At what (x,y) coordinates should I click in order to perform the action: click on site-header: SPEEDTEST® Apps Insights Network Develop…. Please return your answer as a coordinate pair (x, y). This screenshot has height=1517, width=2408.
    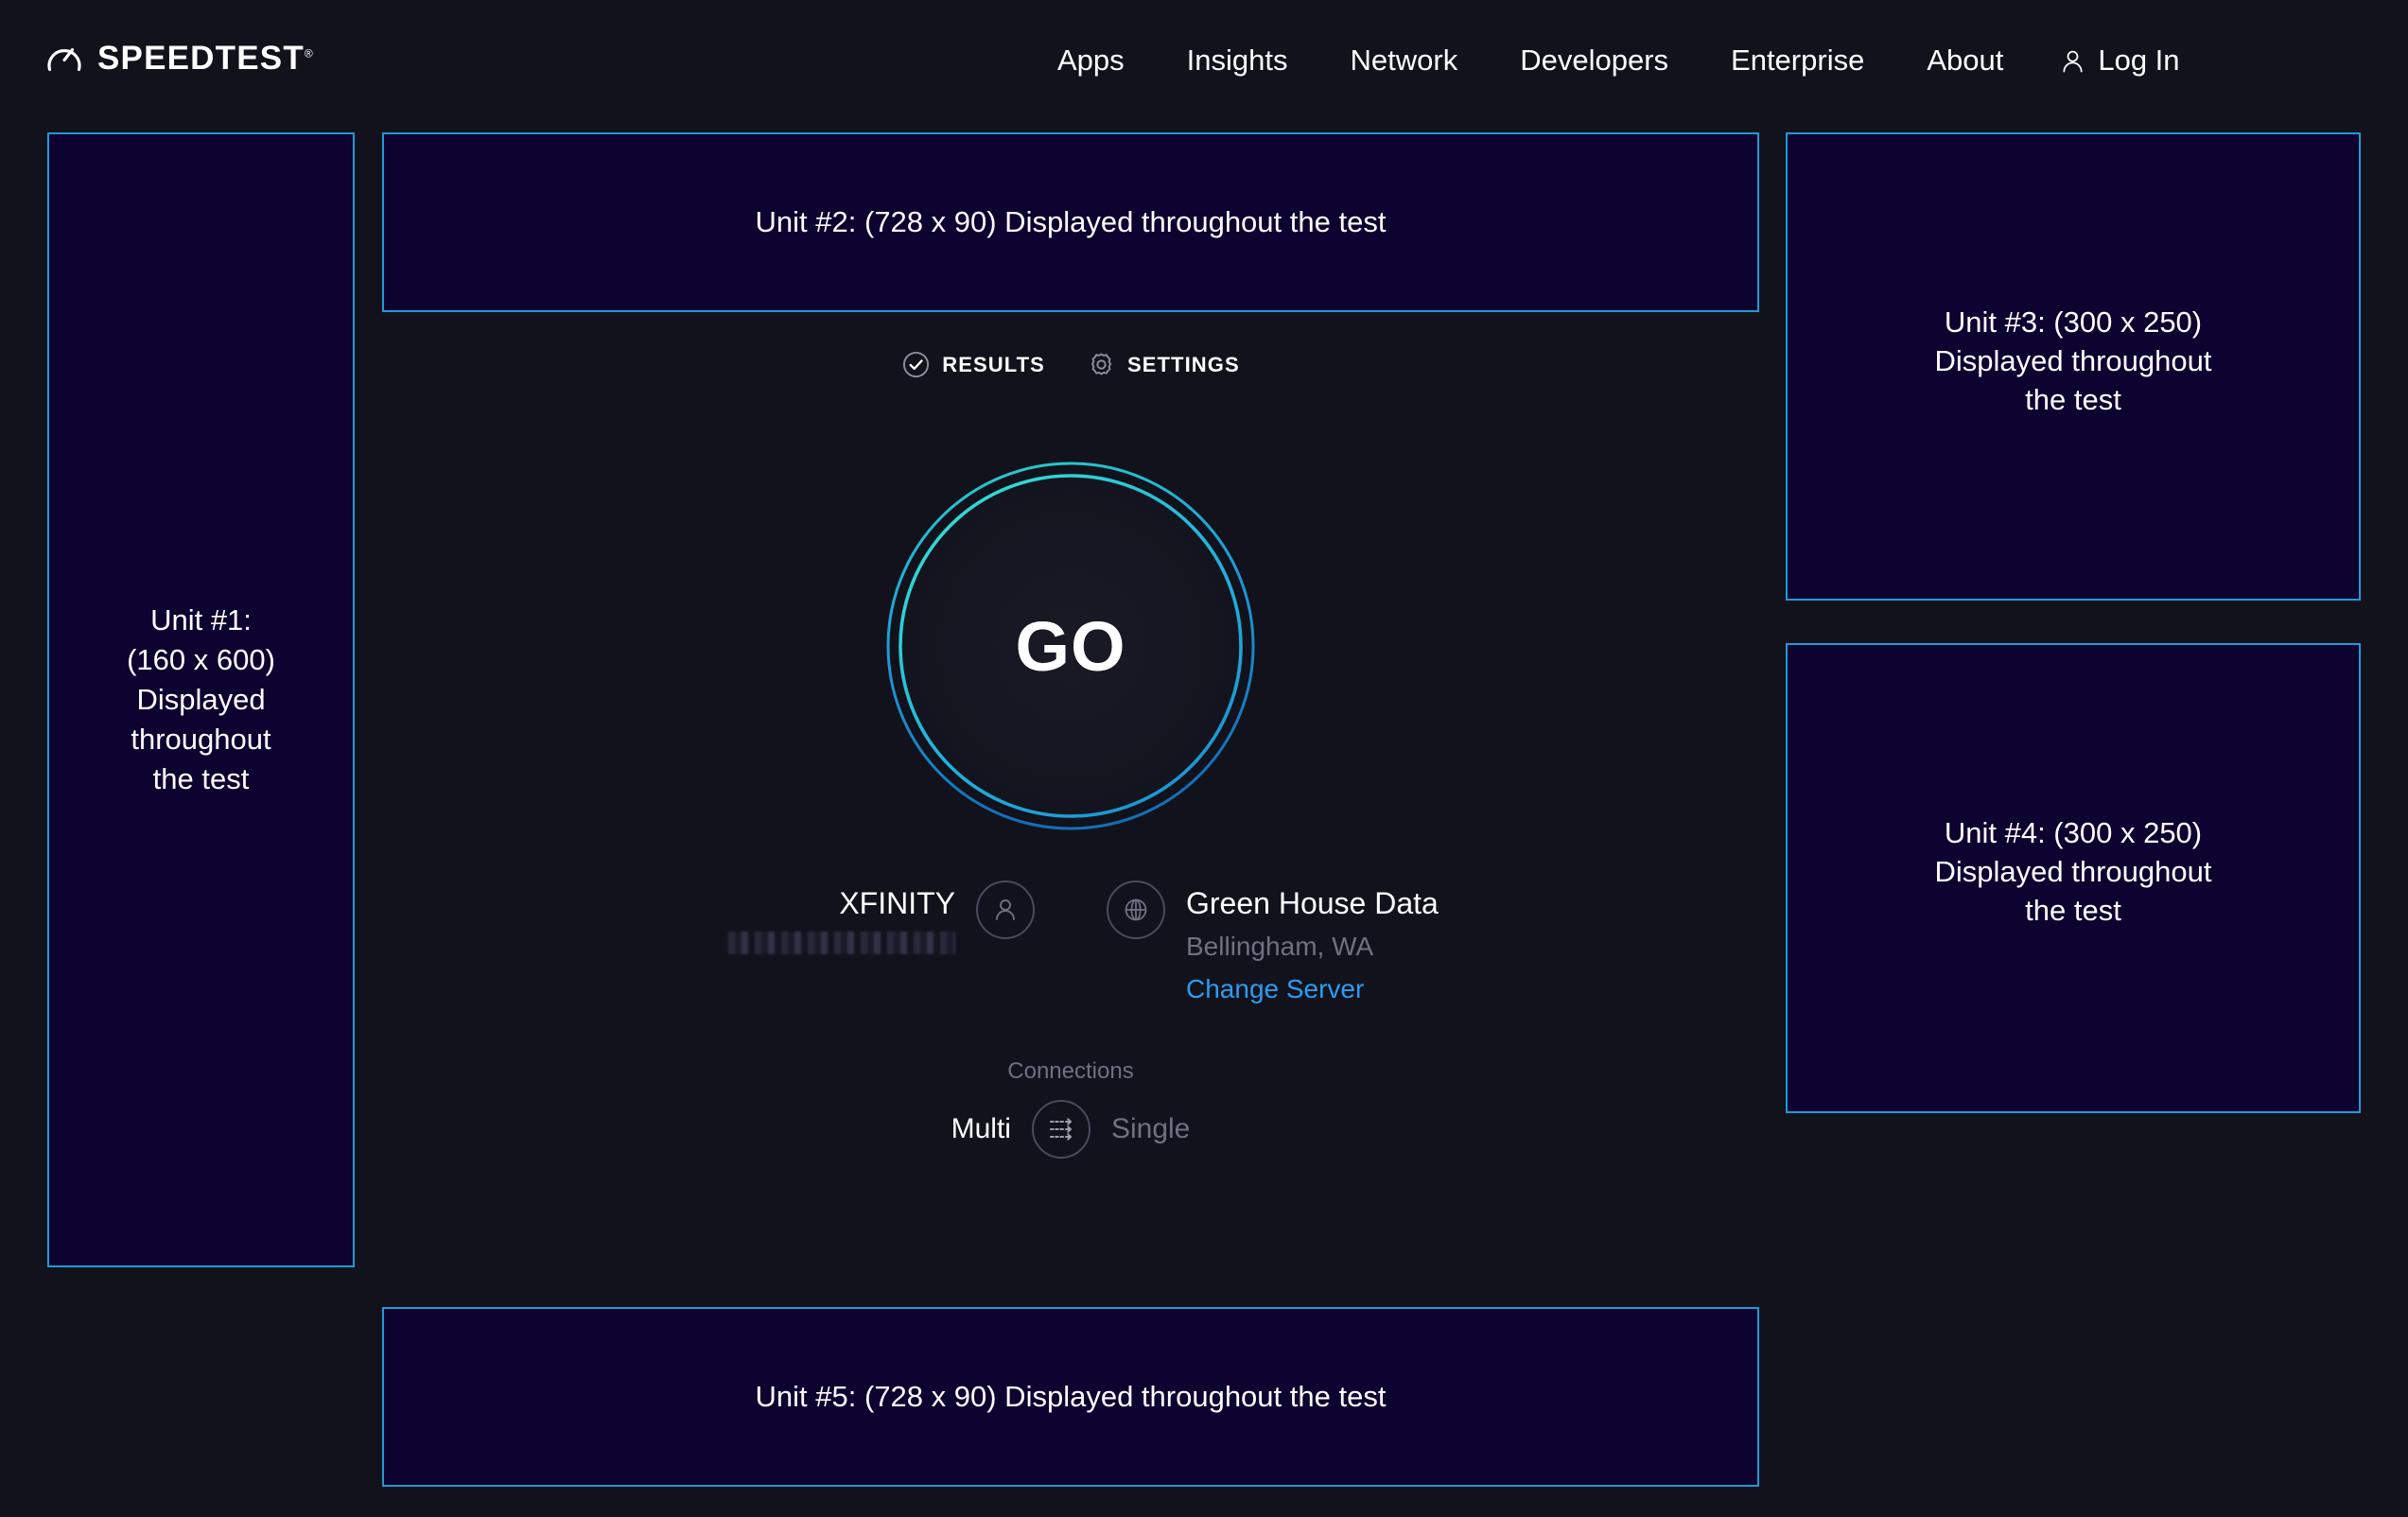
    Looking at the image, I should click on (1204, 64).